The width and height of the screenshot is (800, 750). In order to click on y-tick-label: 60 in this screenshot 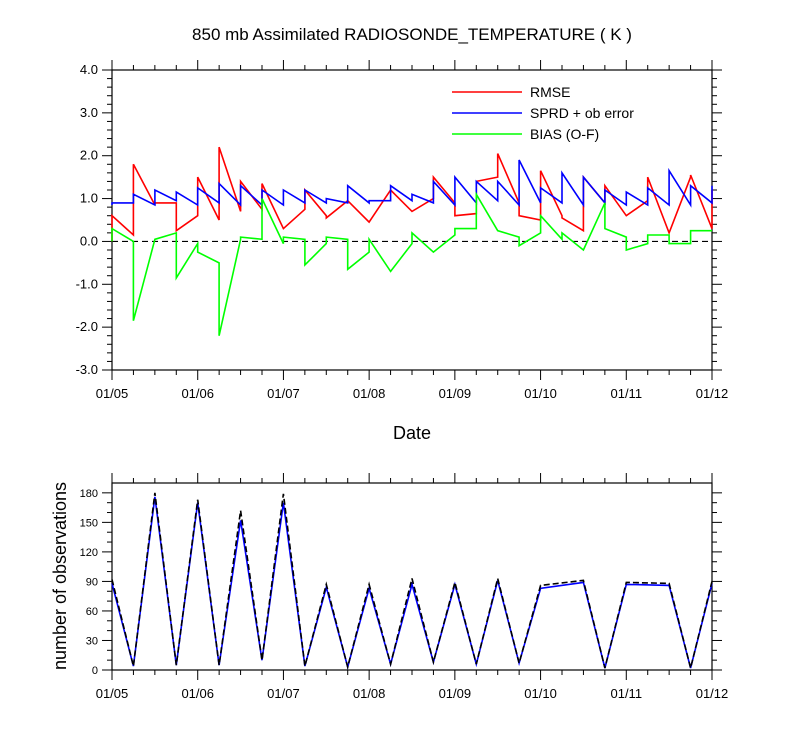, I will do `click(92, 612)`.